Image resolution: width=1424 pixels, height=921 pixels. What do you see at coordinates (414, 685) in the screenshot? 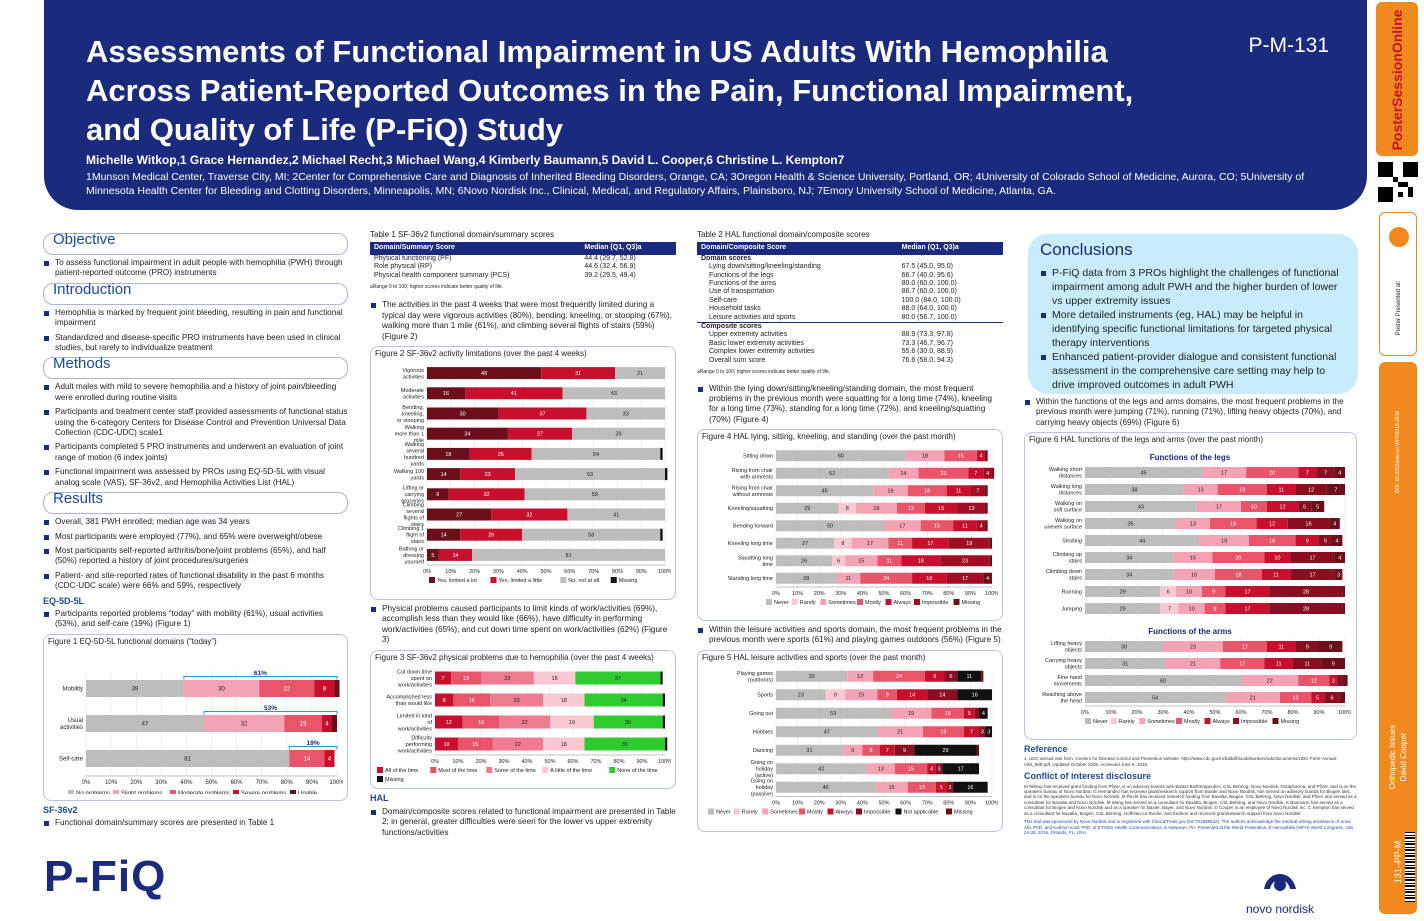
I see `category-label: work/activities` at bounding box center [414, 685].